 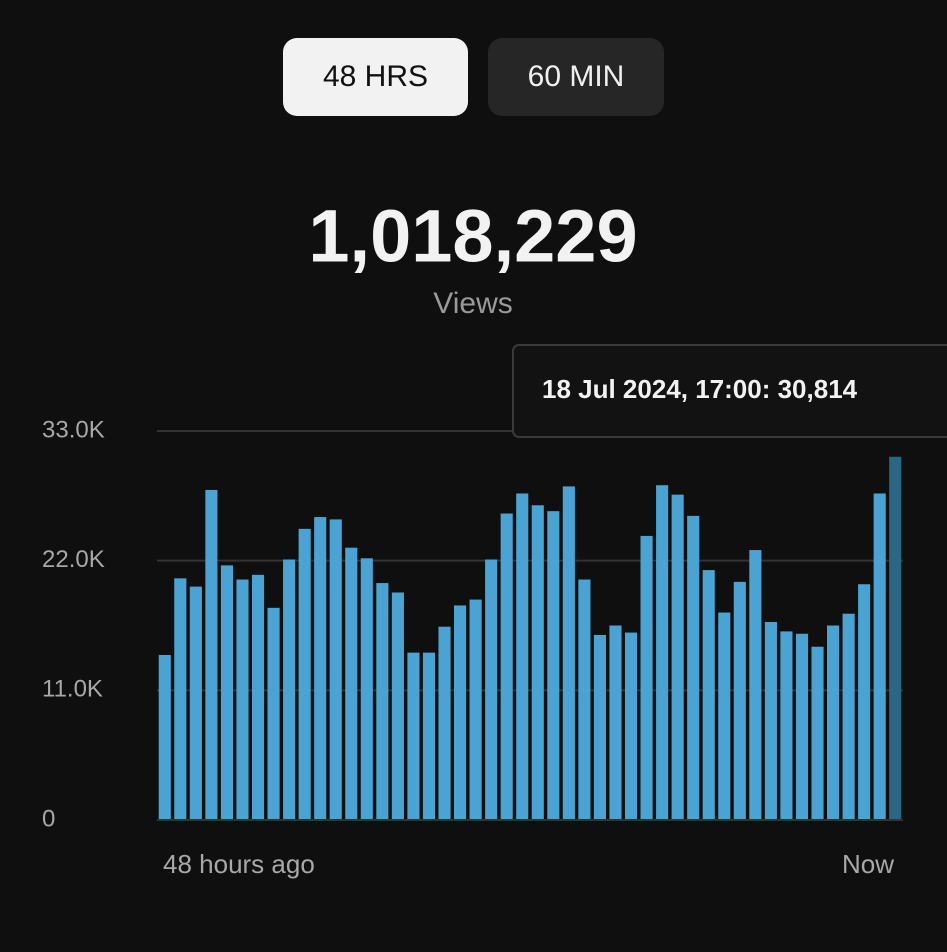 I want to click on tab-label: 60 MIN, so click(x=576, y=76).